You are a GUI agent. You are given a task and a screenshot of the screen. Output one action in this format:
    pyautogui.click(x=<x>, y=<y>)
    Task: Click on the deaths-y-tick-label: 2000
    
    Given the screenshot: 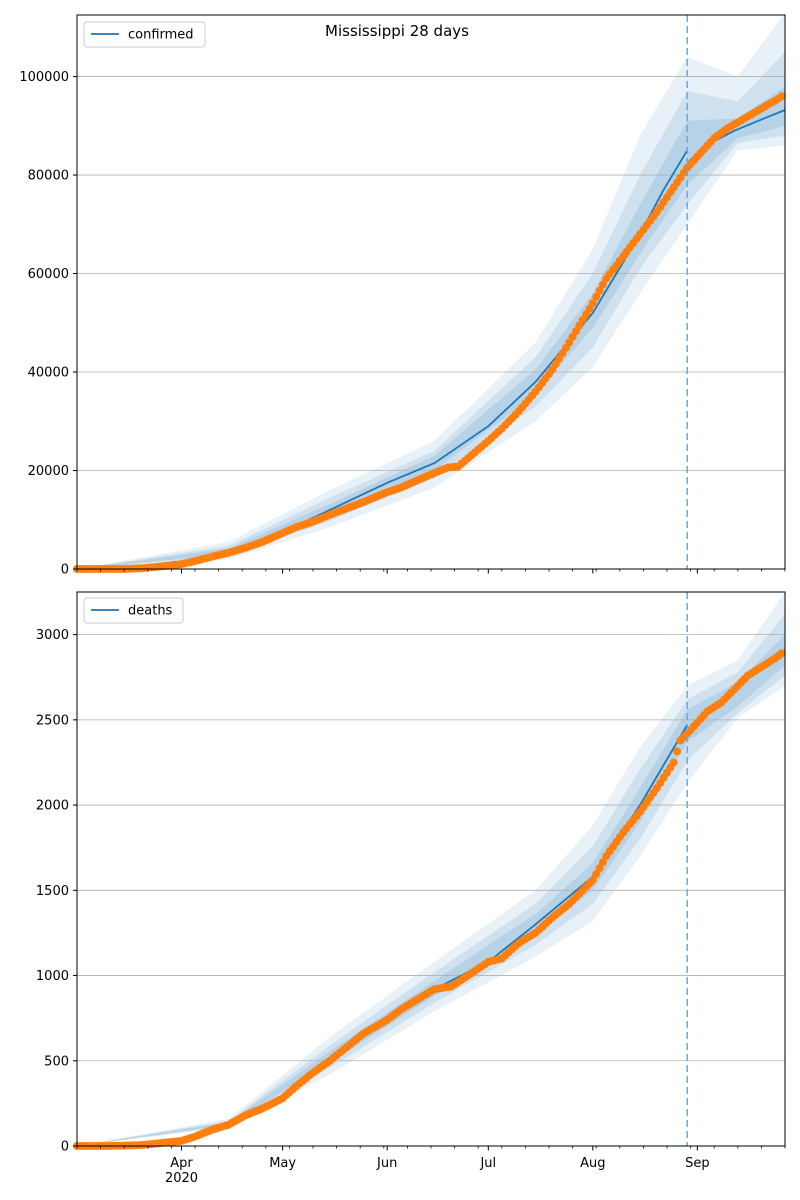 What is the action you would take?
    pyautogui.click(x=52, y=806)
    